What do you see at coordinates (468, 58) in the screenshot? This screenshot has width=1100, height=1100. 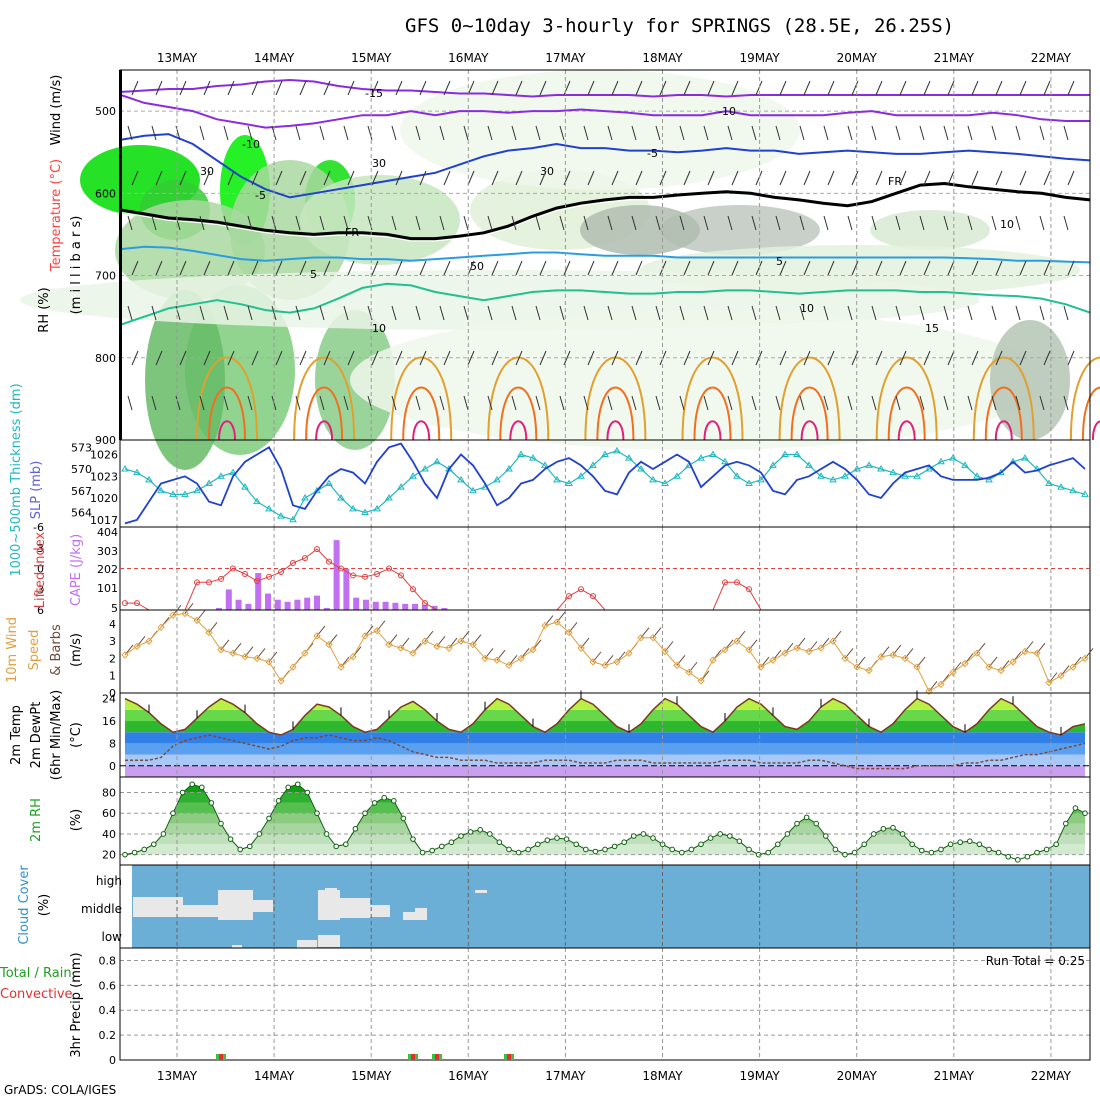 I see `top-date-label: 16MAY` at bounding box center [468, 58].